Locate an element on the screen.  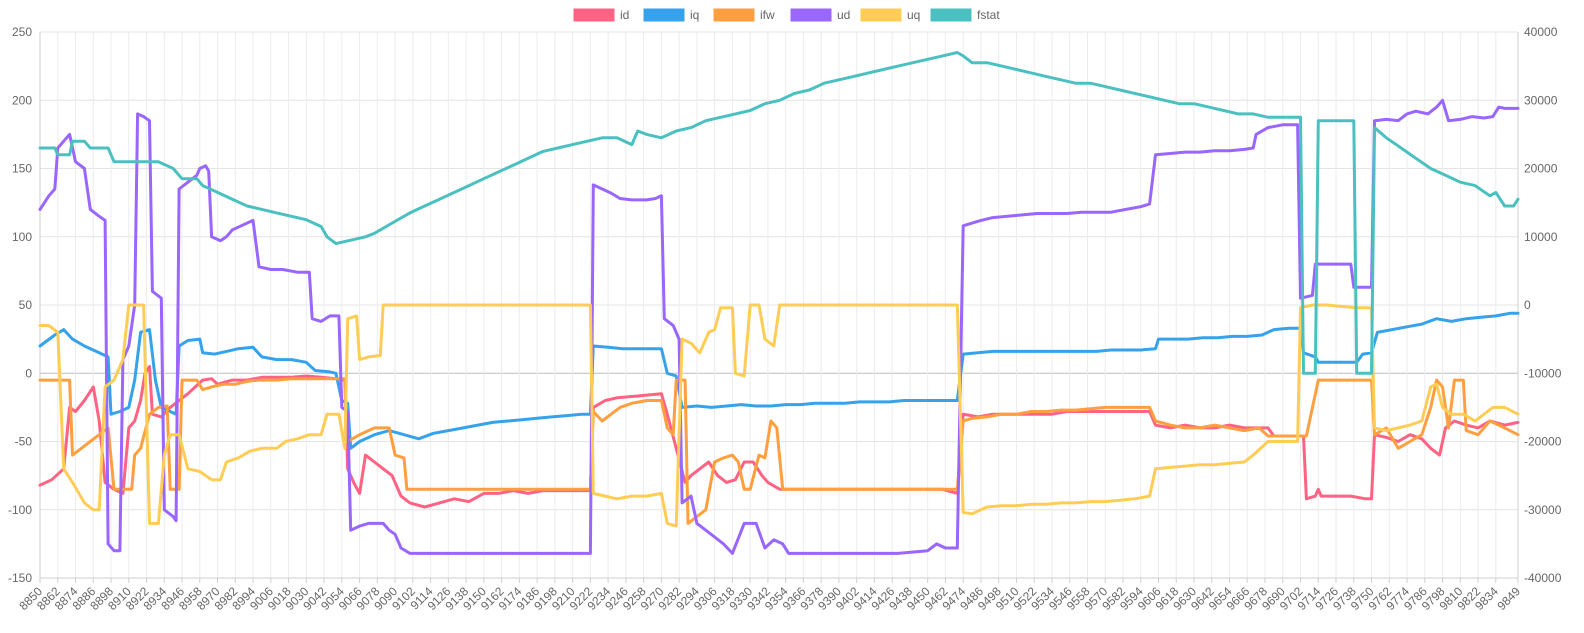
left-tick-label: -100 is located at coordinates (20, 510).